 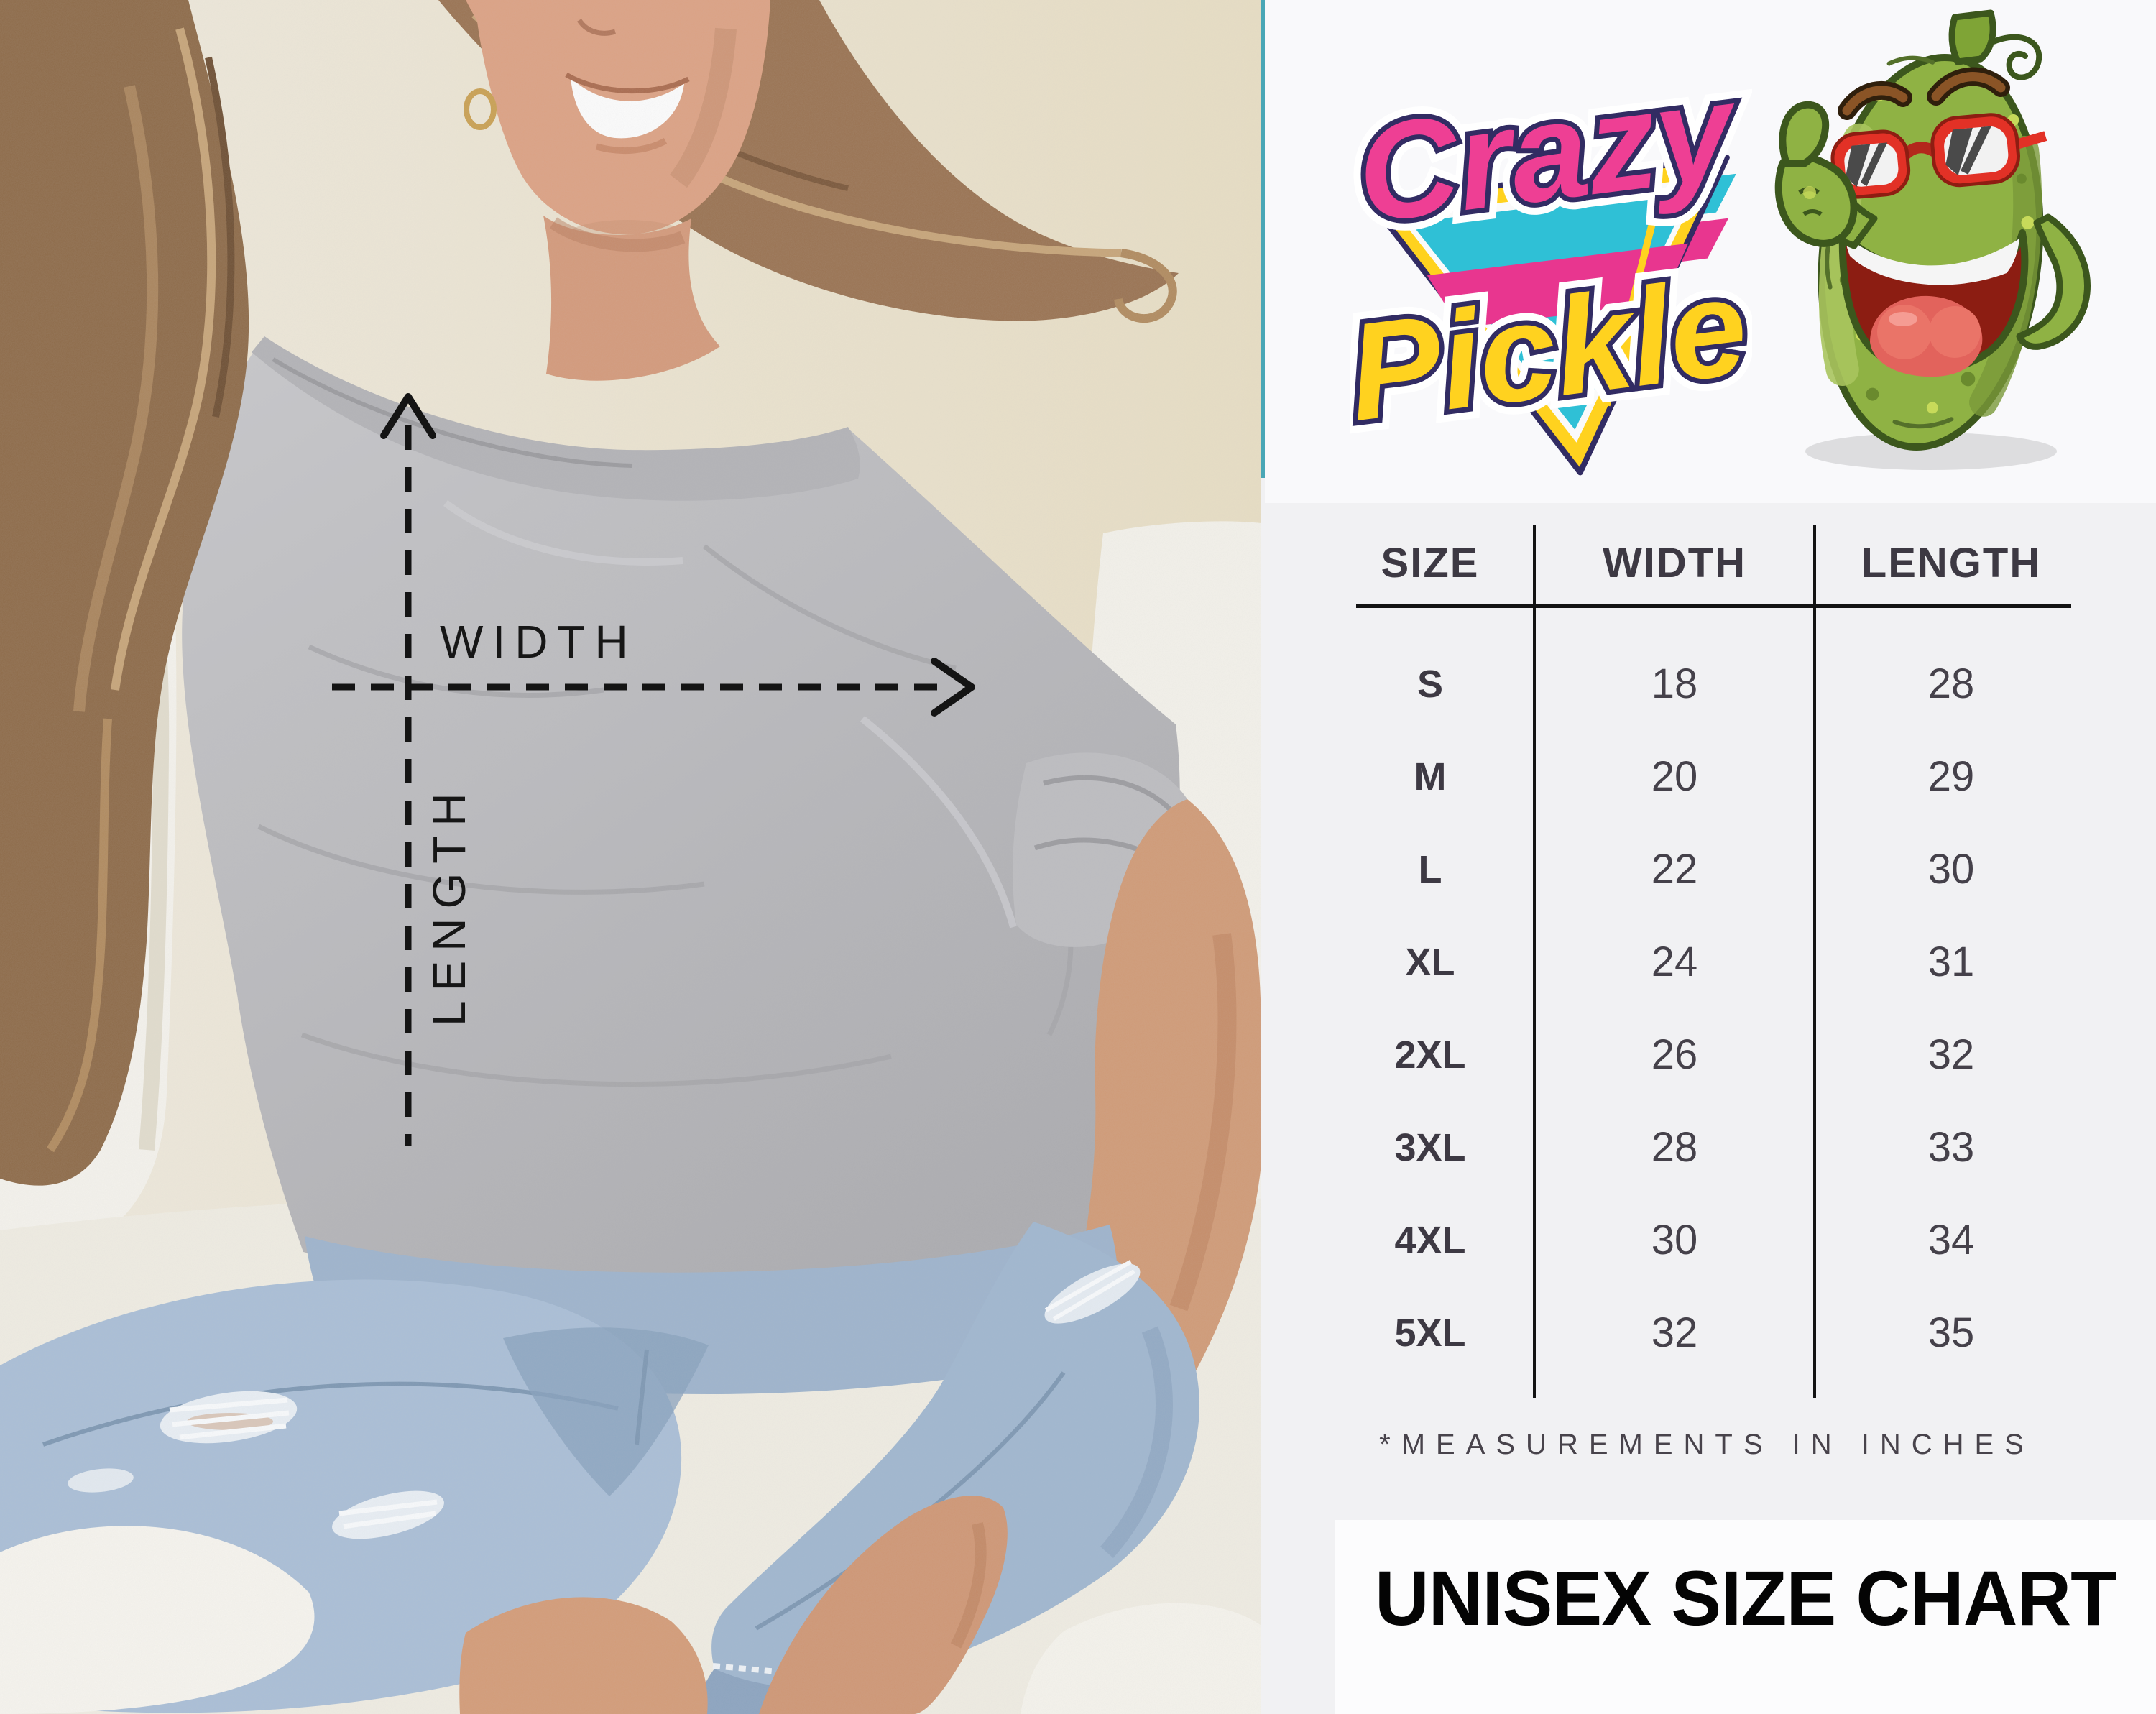 What do you see at coordinates (1951, 683) in the screenshot?
I see `length-cell: 28` at bounding box center [1951, 683].